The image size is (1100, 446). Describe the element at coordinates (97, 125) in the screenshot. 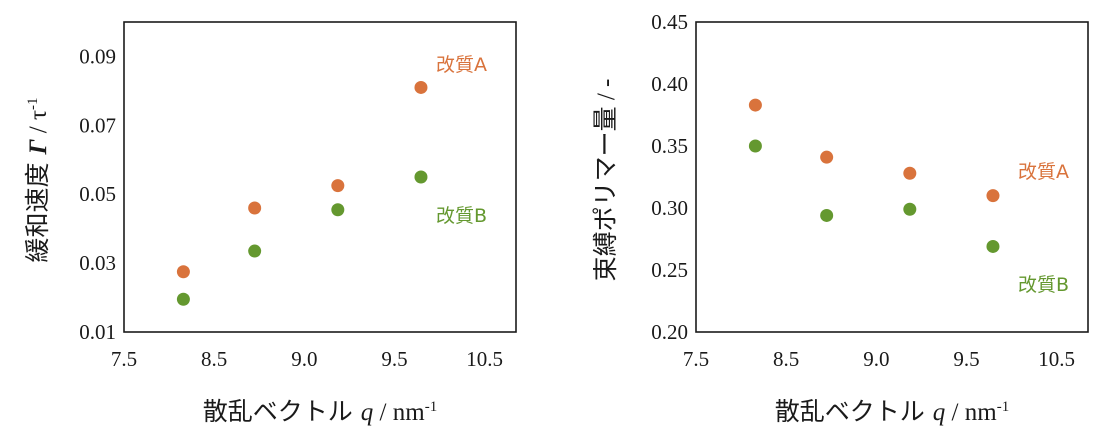

I see `y-tick-label-left: 0.07` at that location.